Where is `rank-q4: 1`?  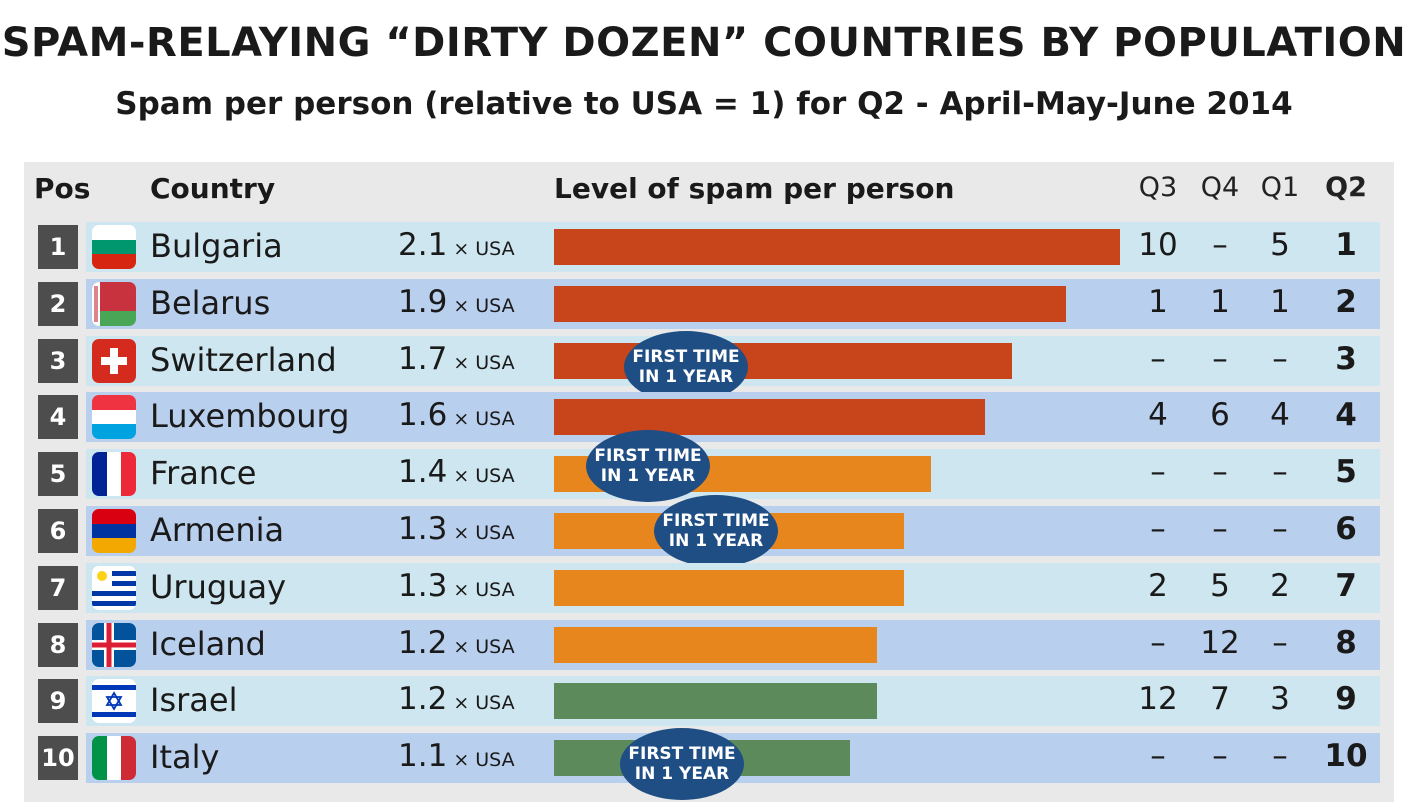
rank-q4: 1 is located at coordinates (1220, 301).